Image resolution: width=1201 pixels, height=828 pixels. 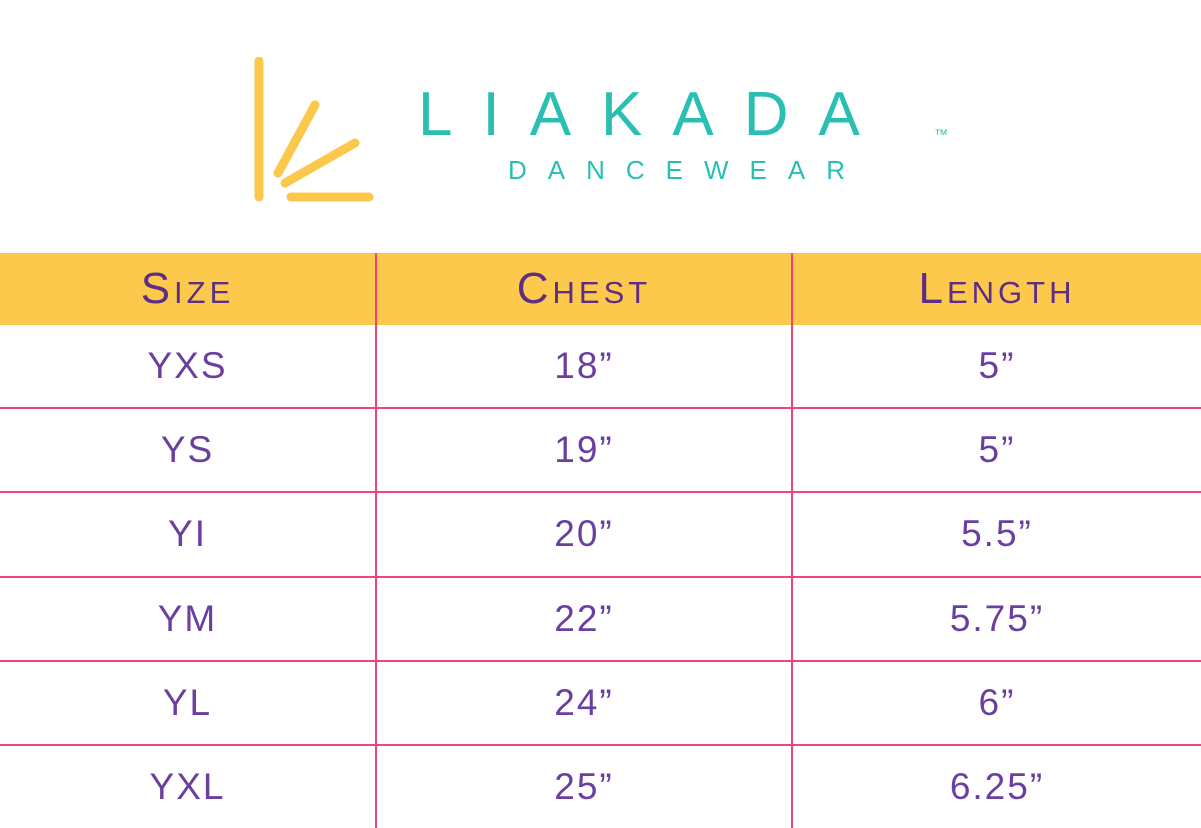 I want to click on chest-cell: 20”, so click(x=583, y=534).